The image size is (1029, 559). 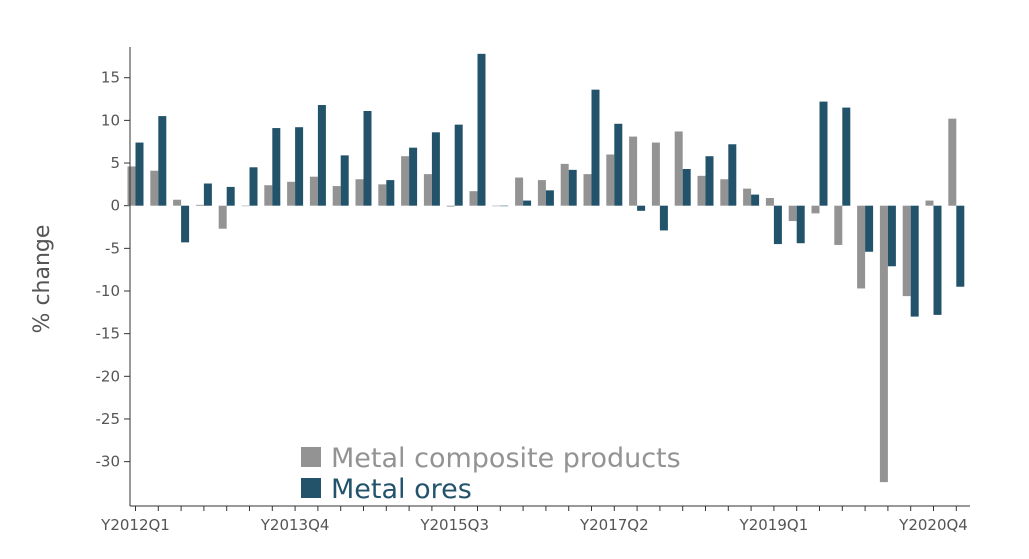 I want to click on legend-label: Metal composite products, so click(x=506, y=458).